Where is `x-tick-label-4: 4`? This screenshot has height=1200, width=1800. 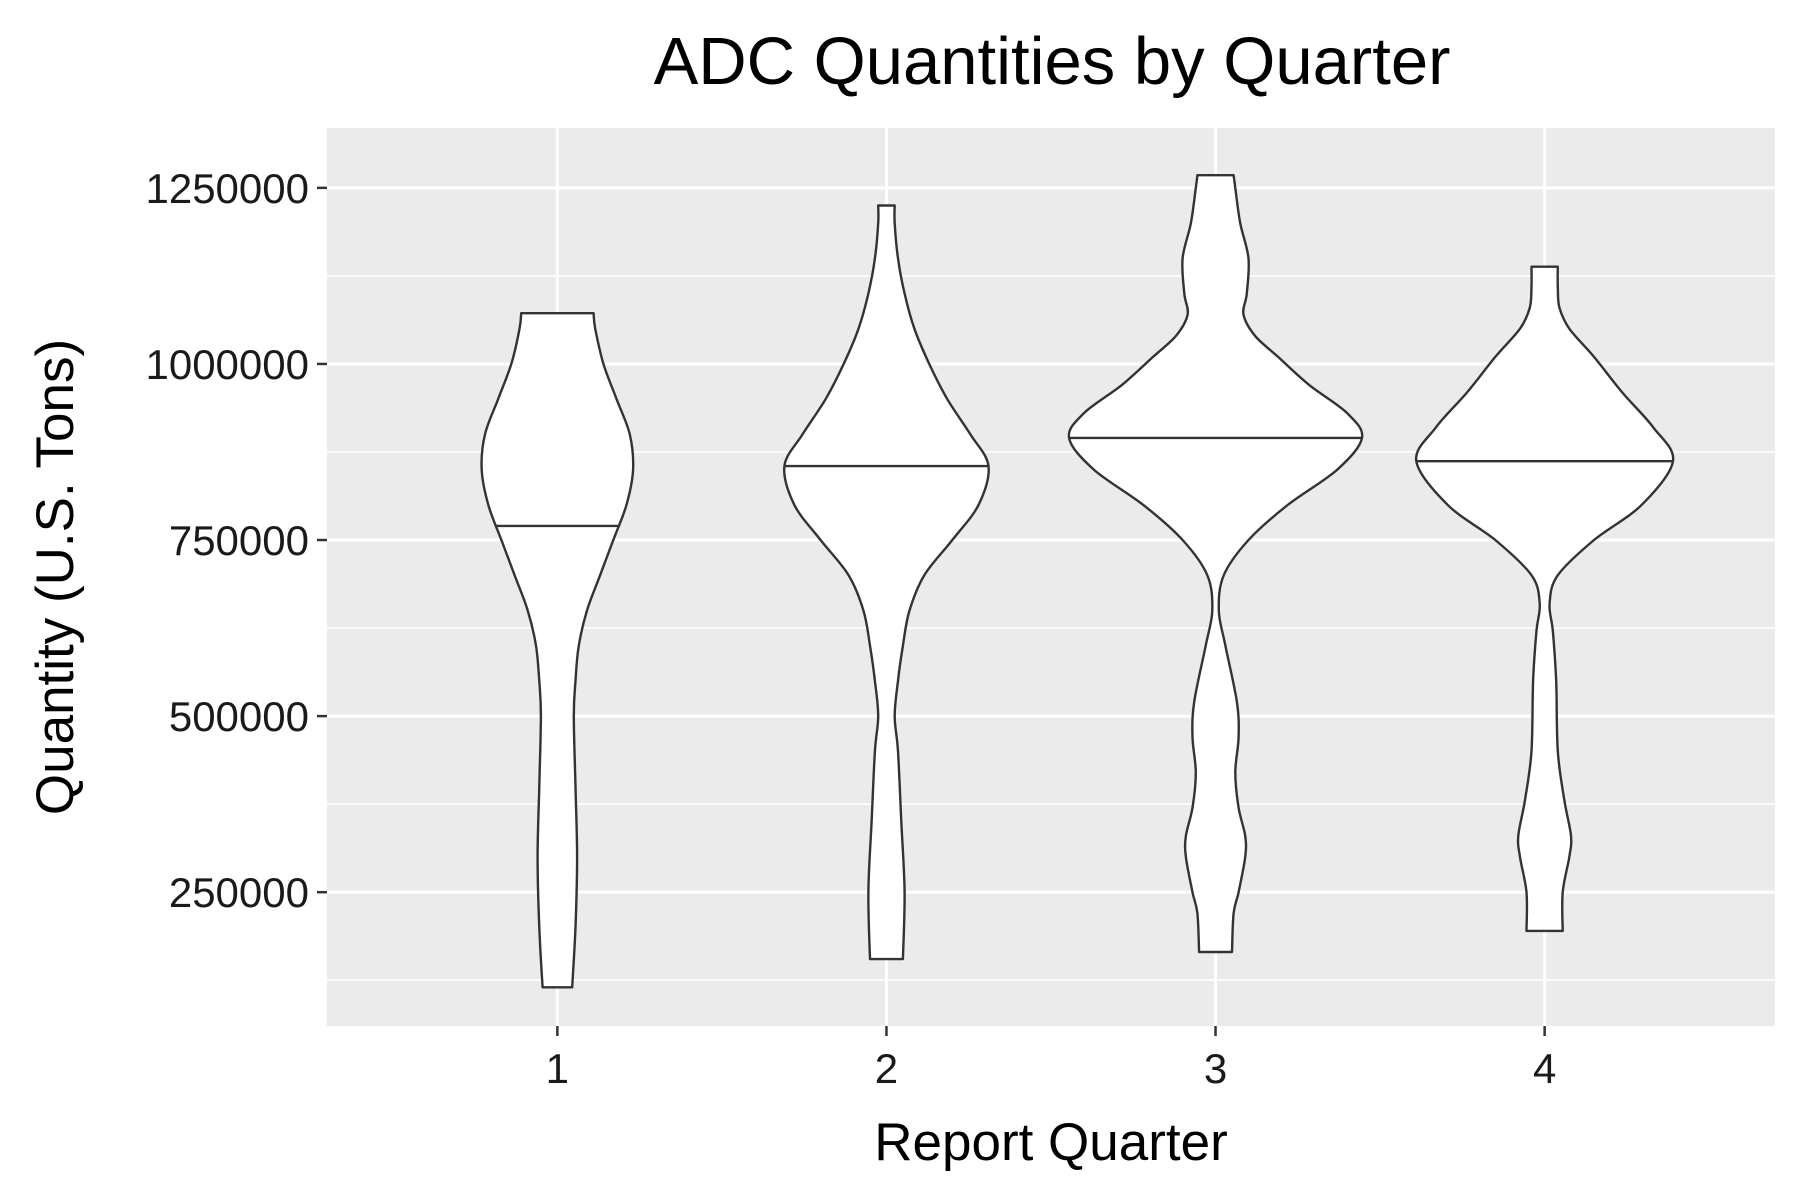
x-tick-label-4: 4 is located at coordinates (1544, 1068).